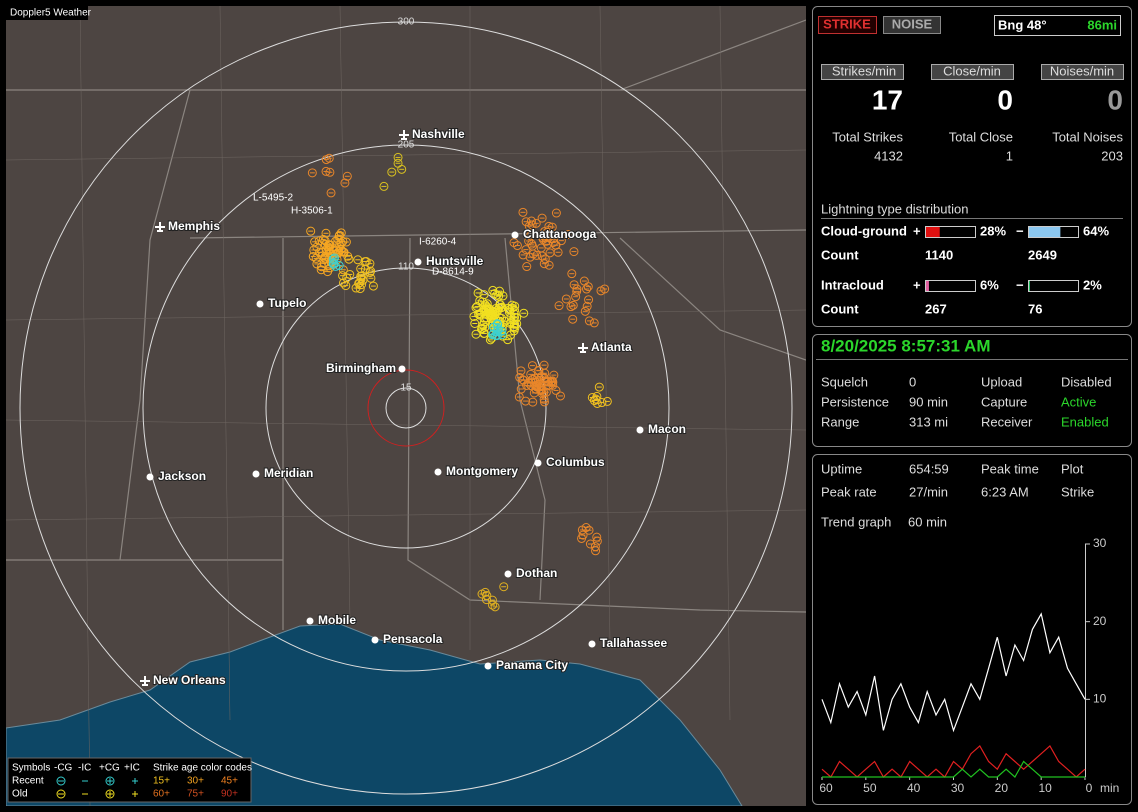 Image resolution: width=1138 pixels, height=812 pixels. What do you see at coordinates (864, 230) in the screenshot?
I see `type-label: Cloud-ground` at bounding box center [864, 230].